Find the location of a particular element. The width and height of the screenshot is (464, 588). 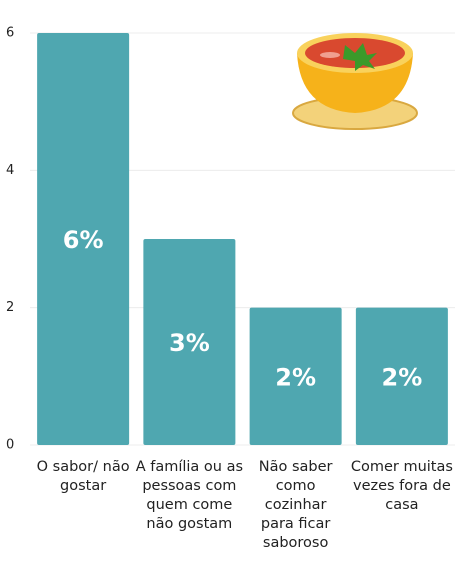

value-label: 6% is located at coordinates (83, 240).